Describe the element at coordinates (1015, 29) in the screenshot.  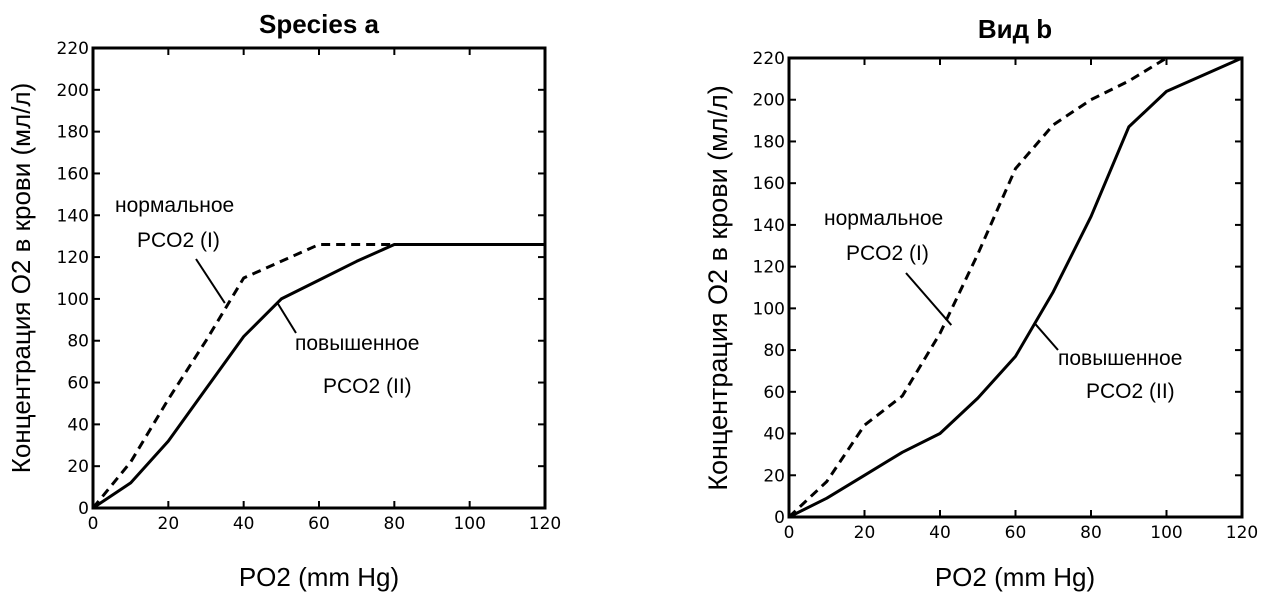
I see `chart-title: Вид b` at that location.